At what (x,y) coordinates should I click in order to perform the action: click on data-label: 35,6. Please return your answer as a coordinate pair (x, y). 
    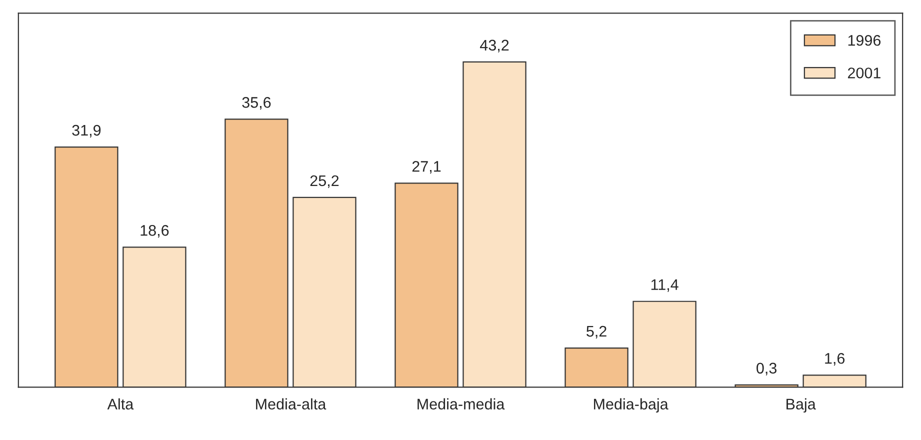
    Looking at the image, I should click on (256, 103).